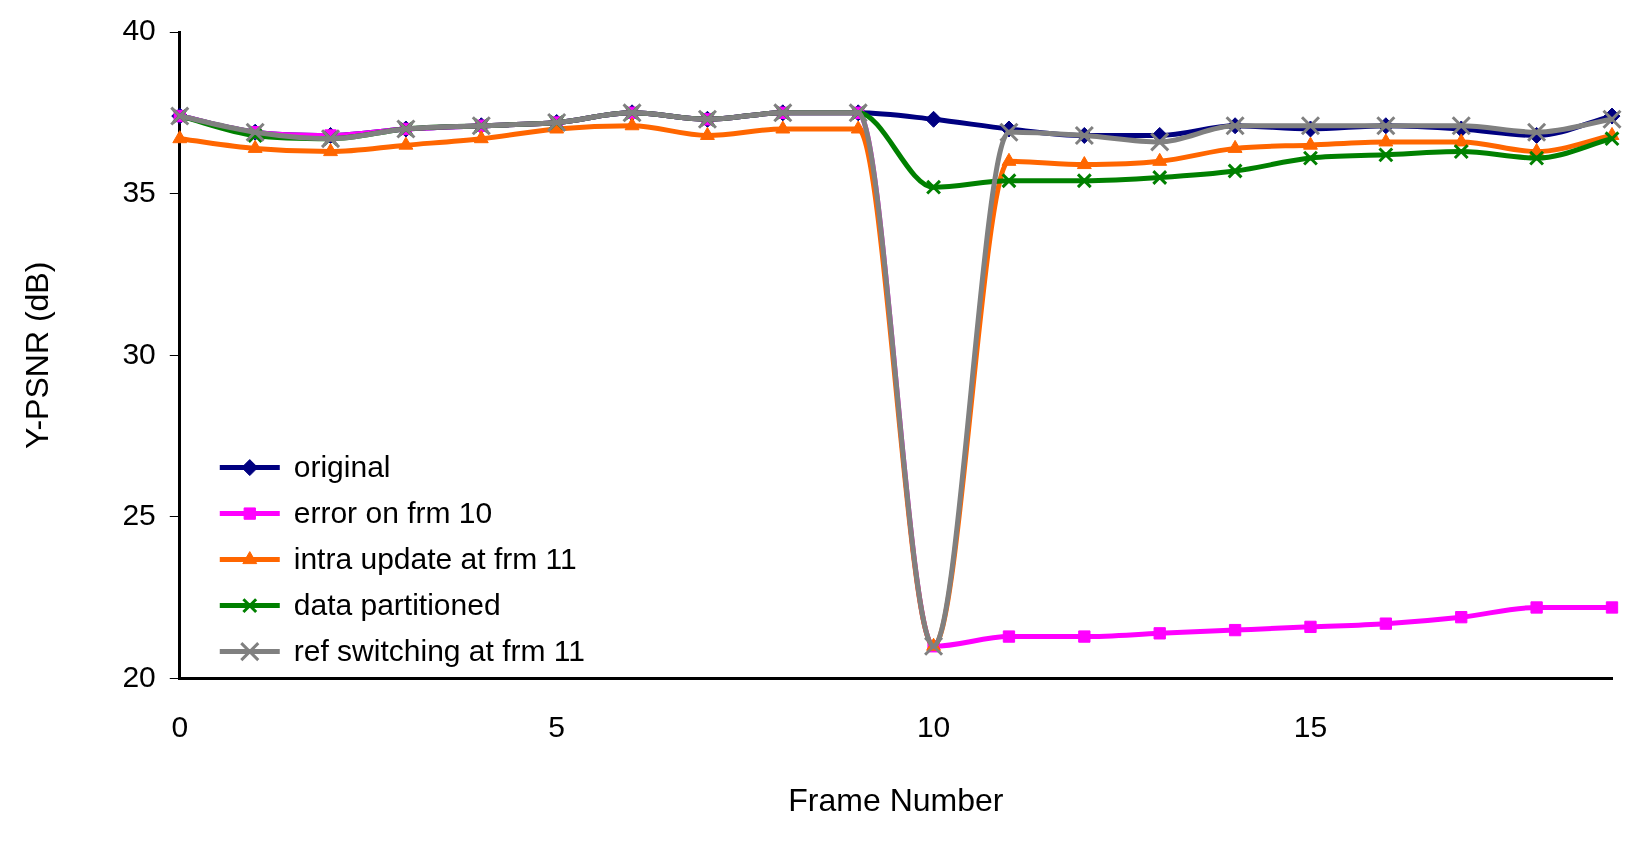  I want to click on legend-label: ref switching at frm 11, so click(439, 650).